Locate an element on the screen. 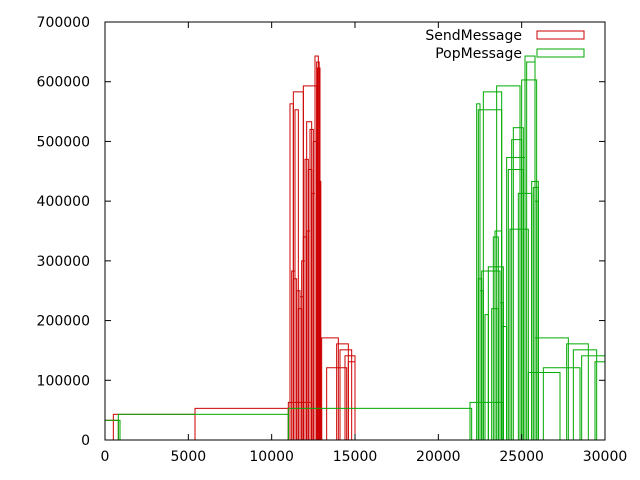  y-tick-label: 600000 is located at coordinates (63, 83).